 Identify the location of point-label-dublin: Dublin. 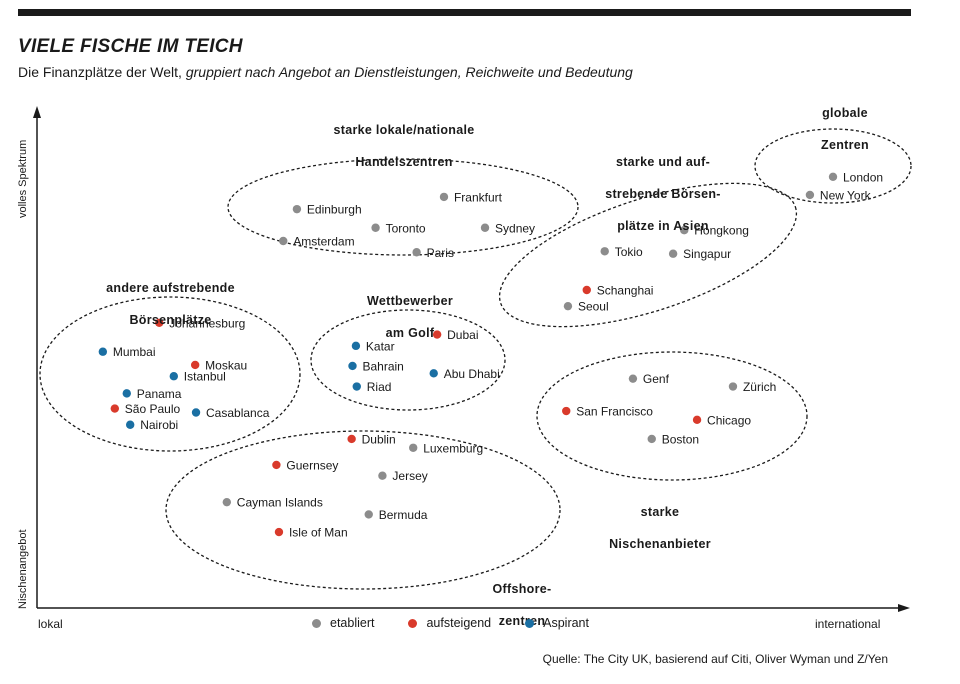
(379, 439).